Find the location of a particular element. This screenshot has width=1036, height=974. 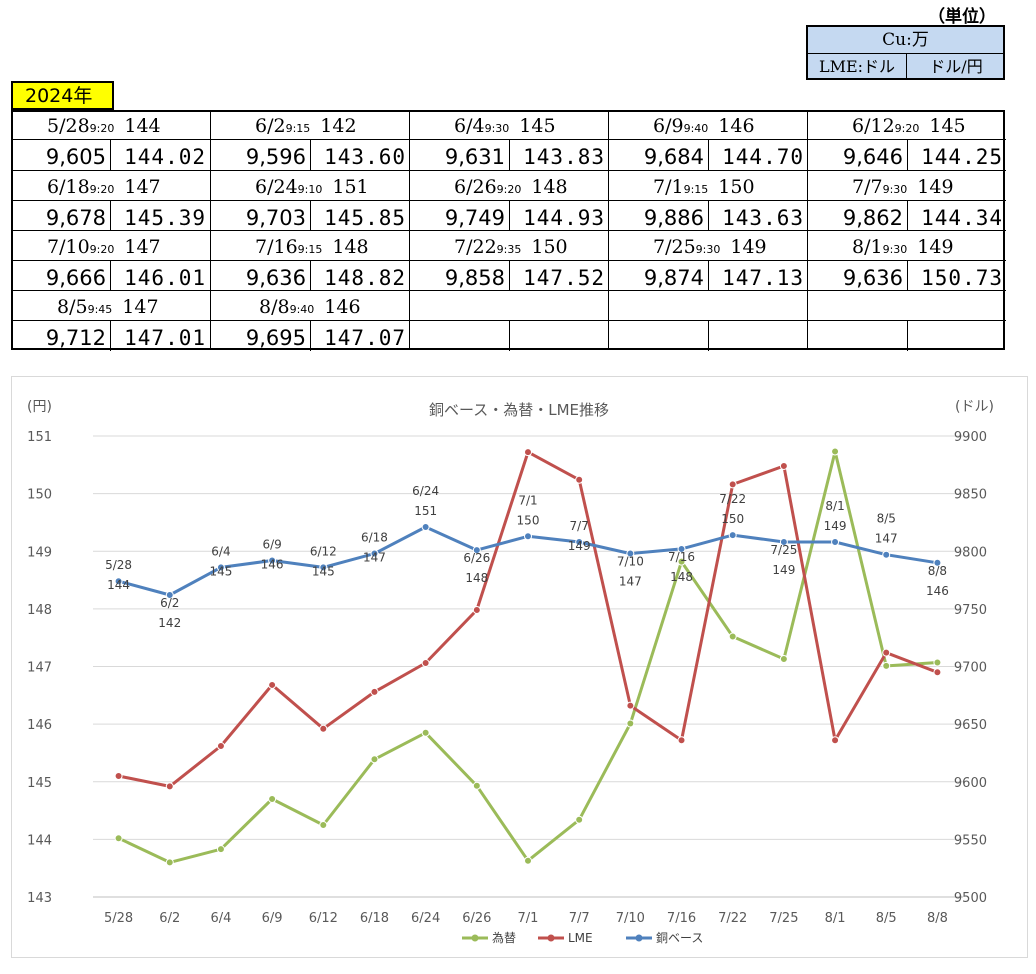

point-label-date: 7/16 is located at coordinates (681, 557).